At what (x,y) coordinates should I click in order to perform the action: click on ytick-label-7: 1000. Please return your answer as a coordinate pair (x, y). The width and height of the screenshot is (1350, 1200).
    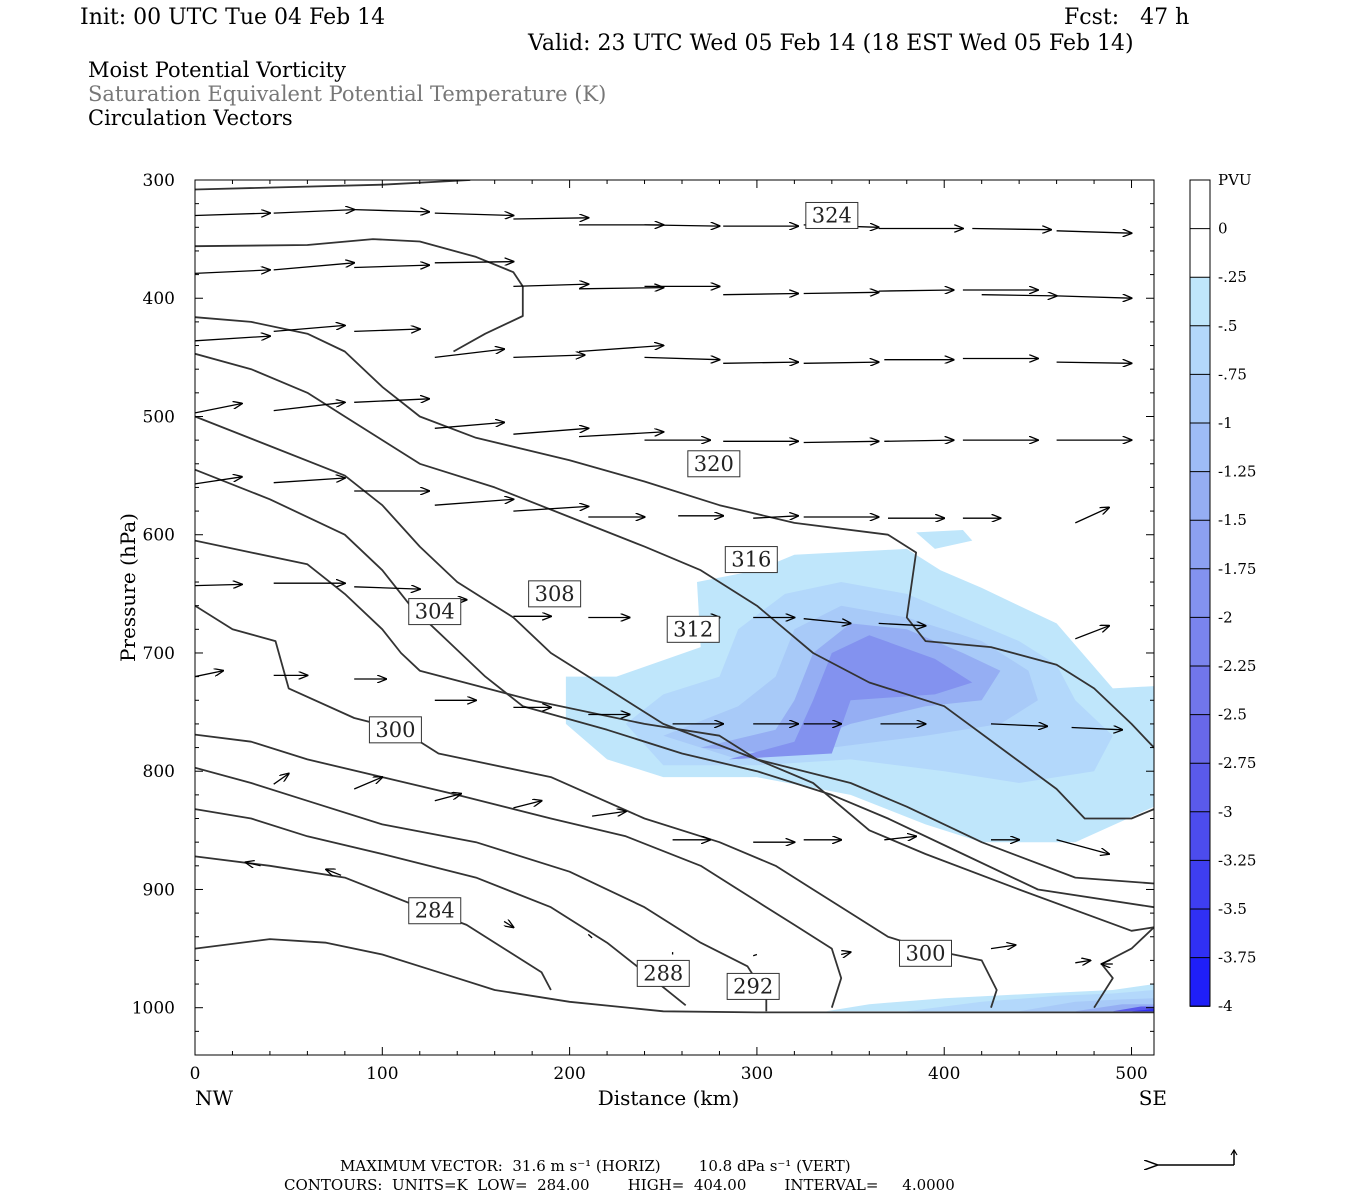
    Looking at the image, I should click on (153, 1009).